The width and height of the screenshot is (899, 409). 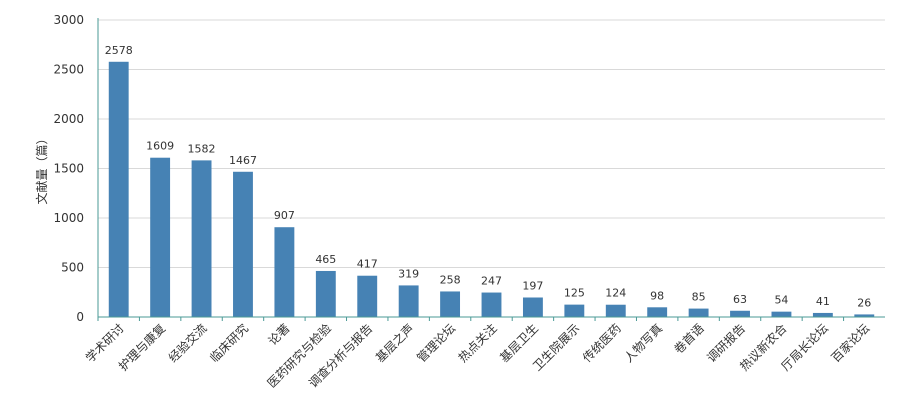 What do you see at coordinates (284, 215) in the screenshot?
I see `data-label: 907` at bounding box center [284, 215].